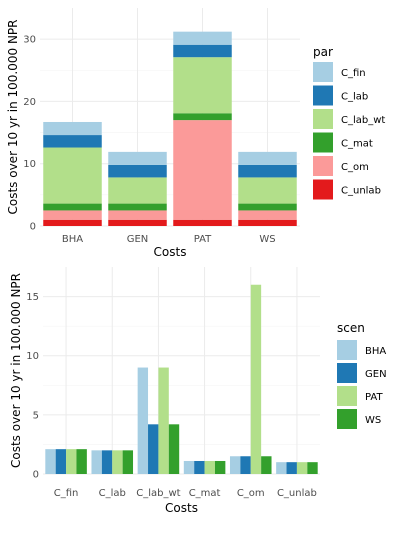 The width and height of the screenshot is (400, 533). Describe the element at coordinates (291, 468) in the screenshot. I see `bar-C_unlab-GEN` at that location.